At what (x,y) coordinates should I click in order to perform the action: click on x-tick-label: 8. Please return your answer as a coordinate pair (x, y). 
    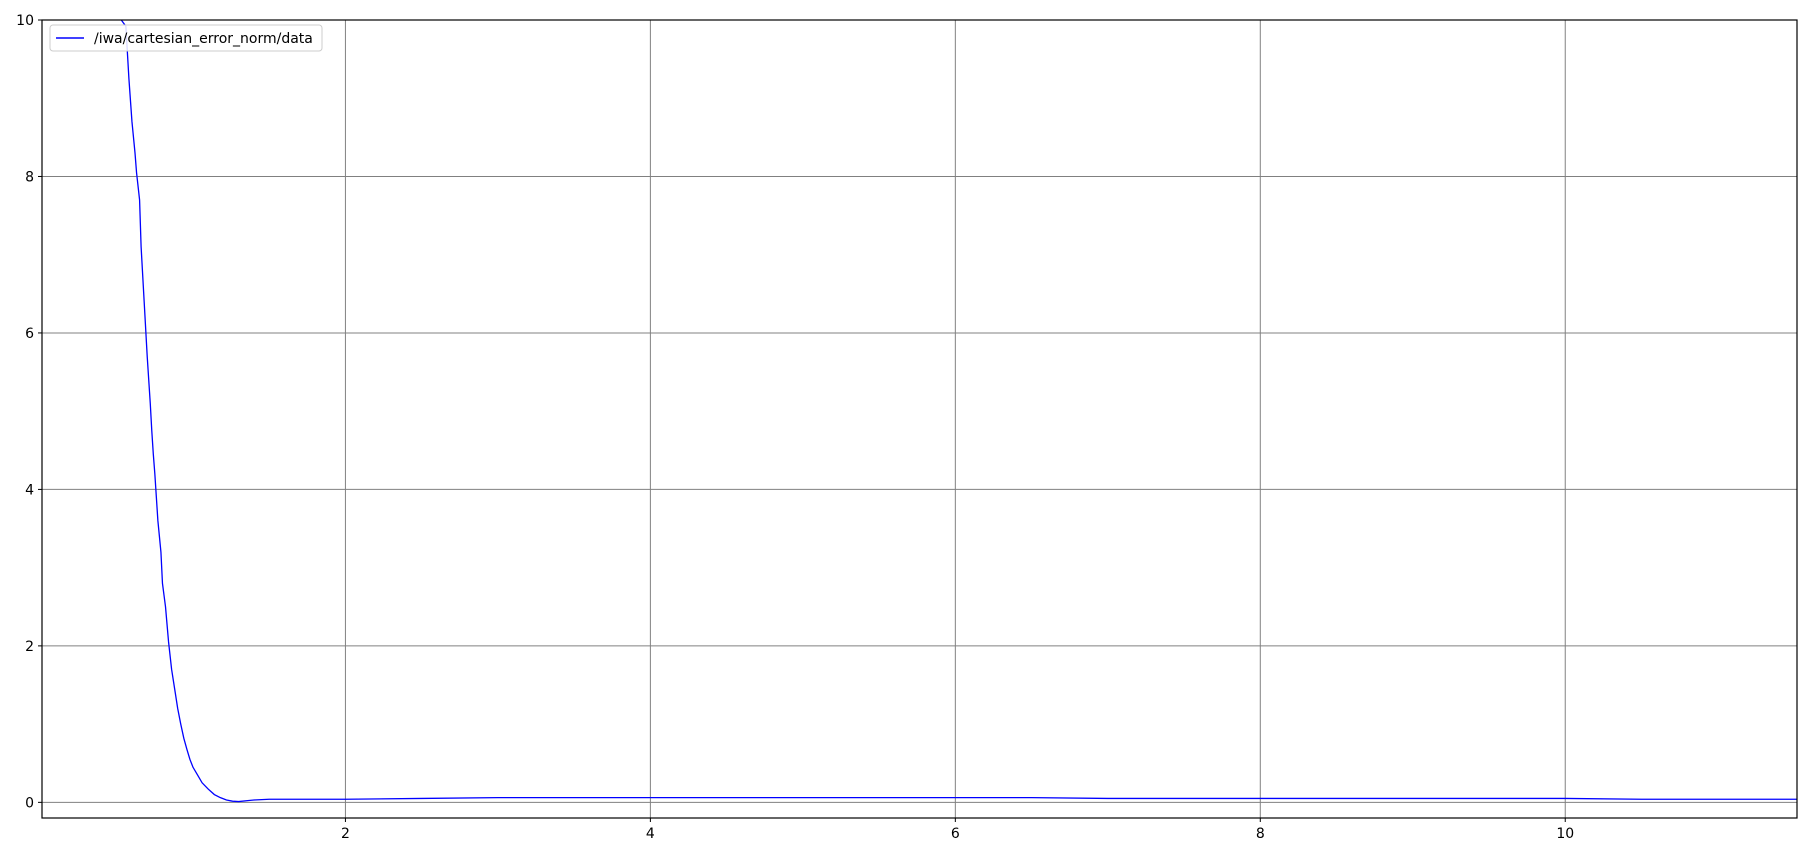
    Looking at the image, I should click on (1260, 834).